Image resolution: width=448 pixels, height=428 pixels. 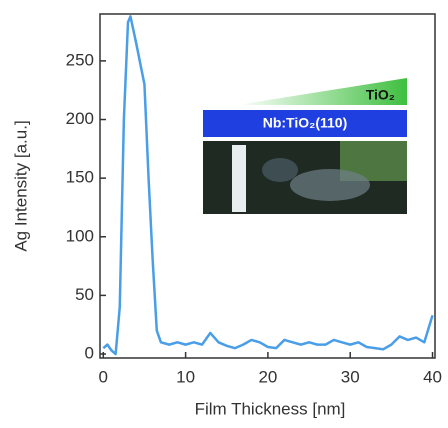 What do you see at coordinates (432, 376) in the screenshot?
I see `x-tick-label: 40` at bounding box center [432, 376].